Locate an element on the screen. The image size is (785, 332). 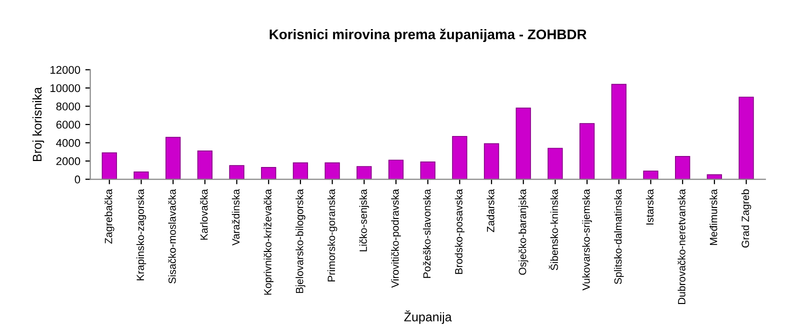
x-tick-label: Zagrebačka is located at coordinates (109, 216).